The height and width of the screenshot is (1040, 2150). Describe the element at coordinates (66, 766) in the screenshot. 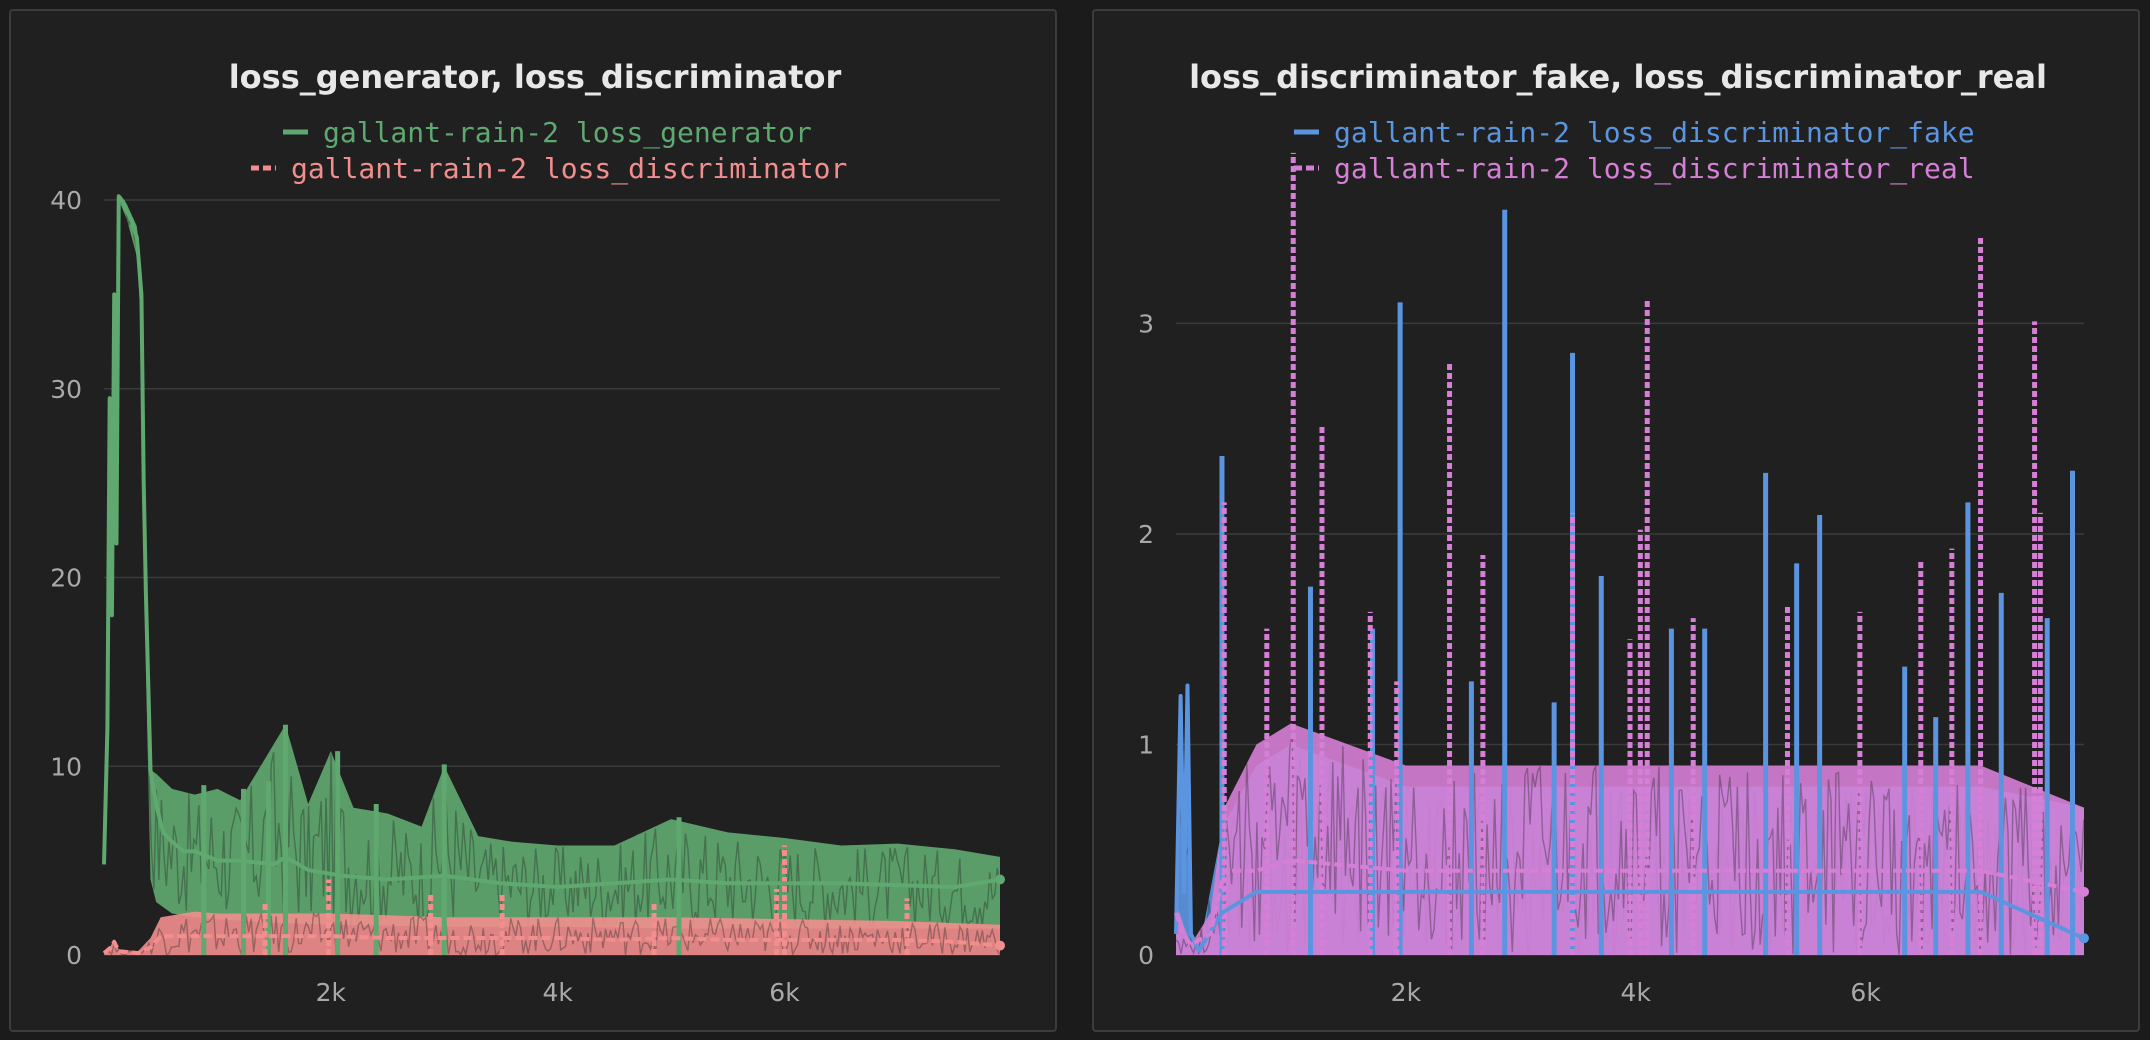

I see `y-tick-label: 10` at that location.